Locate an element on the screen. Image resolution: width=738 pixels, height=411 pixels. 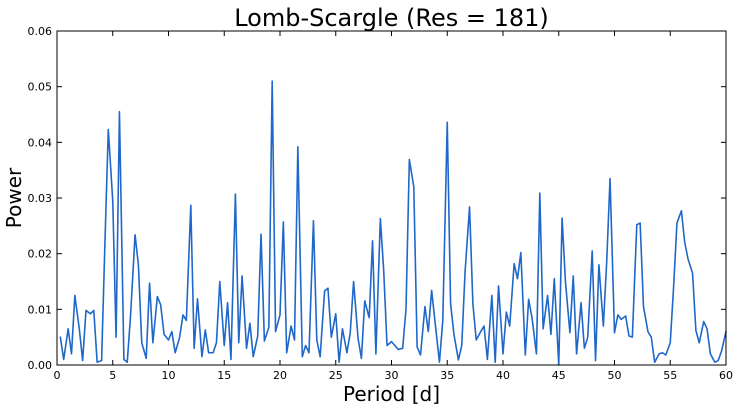
y-axis-label: Power is located at coordinates (14, 197).